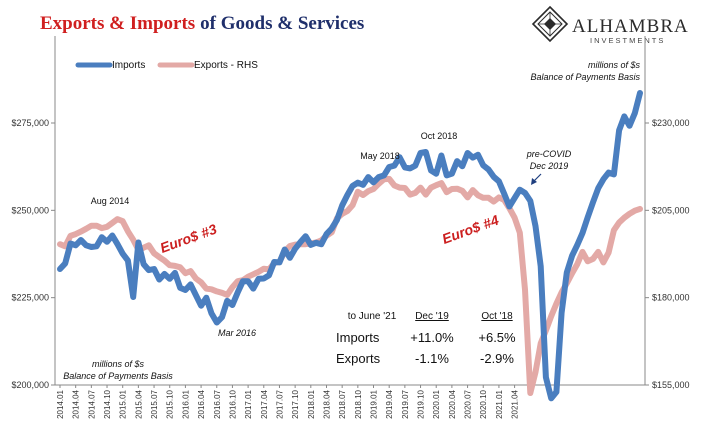  I want to click on x-tick-label: 2014.04, so click(76, 403).